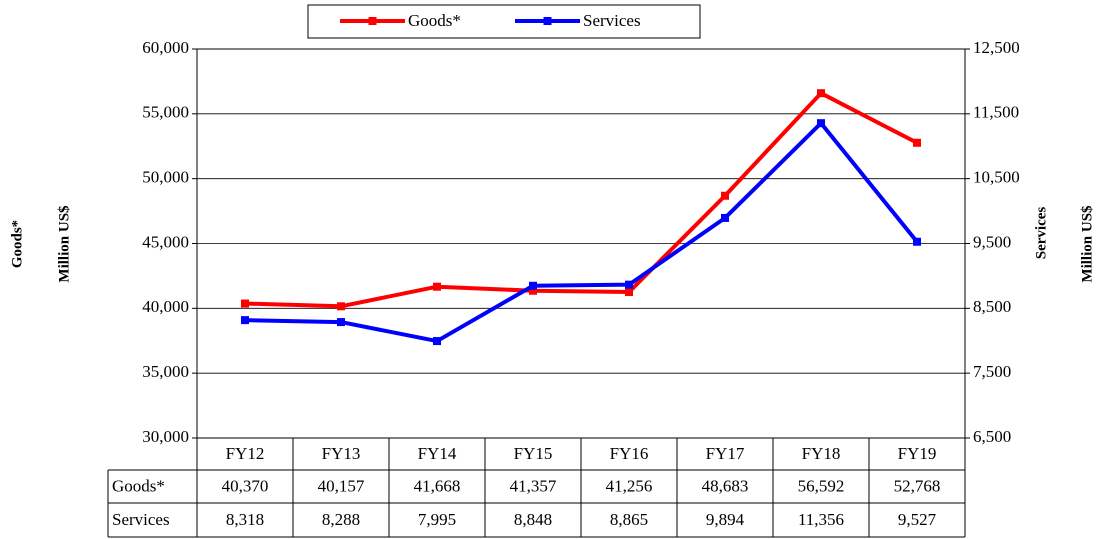  Describe the element at coordinates (996, 112) in the screenshot. I see `y2-tick-label: 11,500` at that location.